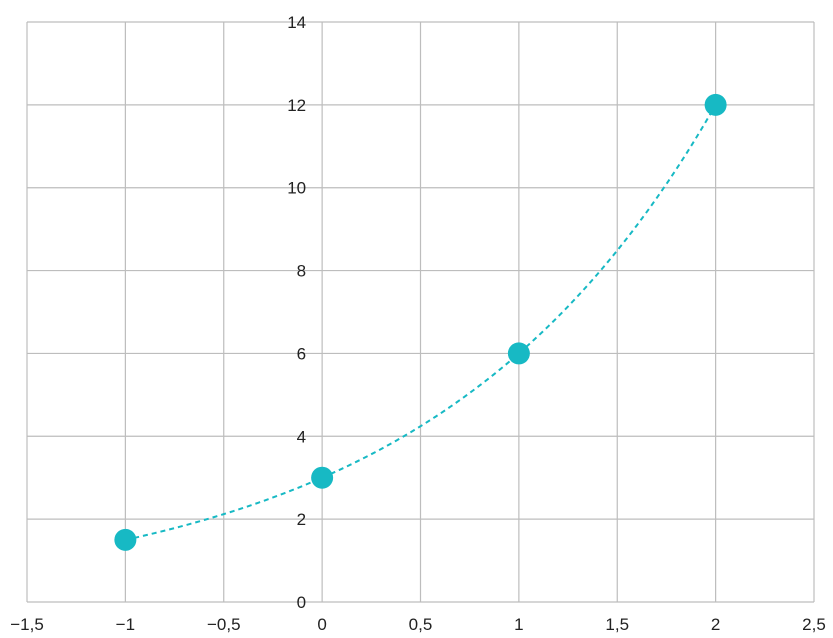 The image size is (833, 638). I want to click on y-tick-label: 0, so click(301, 602).